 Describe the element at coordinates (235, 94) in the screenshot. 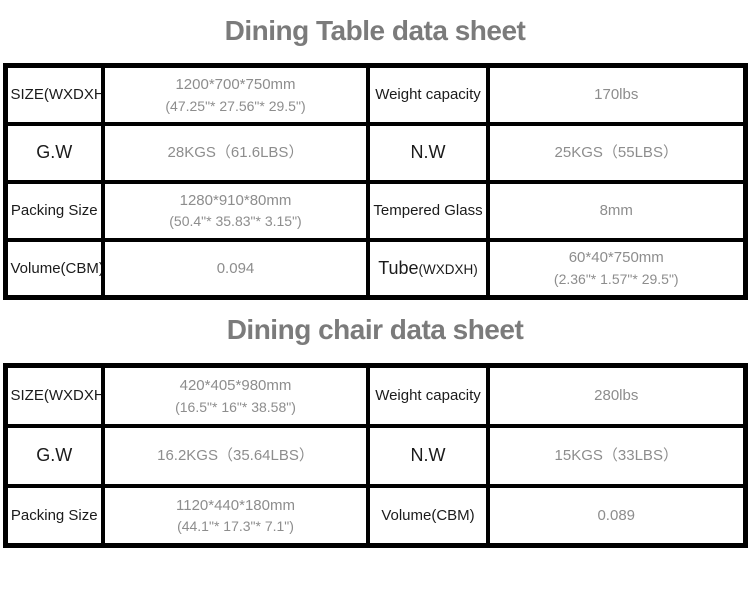

I see `spec-value-cell: 1200*700*750mm (47.25"* 27.56"* 29.5")` at that location.